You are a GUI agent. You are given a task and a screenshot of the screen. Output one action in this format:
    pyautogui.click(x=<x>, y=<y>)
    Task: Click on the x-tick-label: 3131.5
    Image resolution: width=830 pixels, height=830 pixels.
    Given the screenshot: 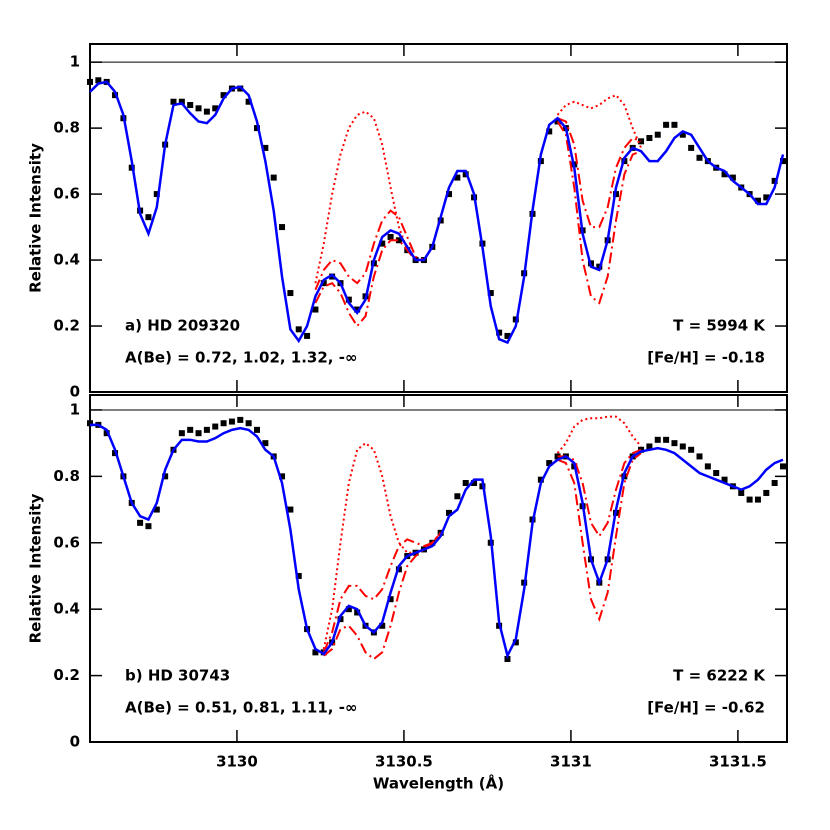 What is the action you would take?
    pyautogui.click(x=738, y=762)
    